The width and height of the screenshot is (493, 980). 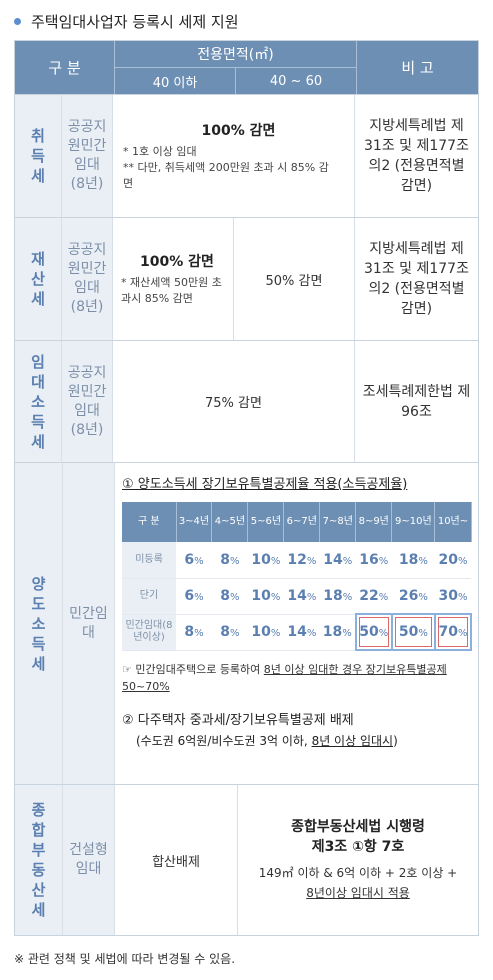 I want to click on table-corner: 구 분, so click(x=149, y=522).